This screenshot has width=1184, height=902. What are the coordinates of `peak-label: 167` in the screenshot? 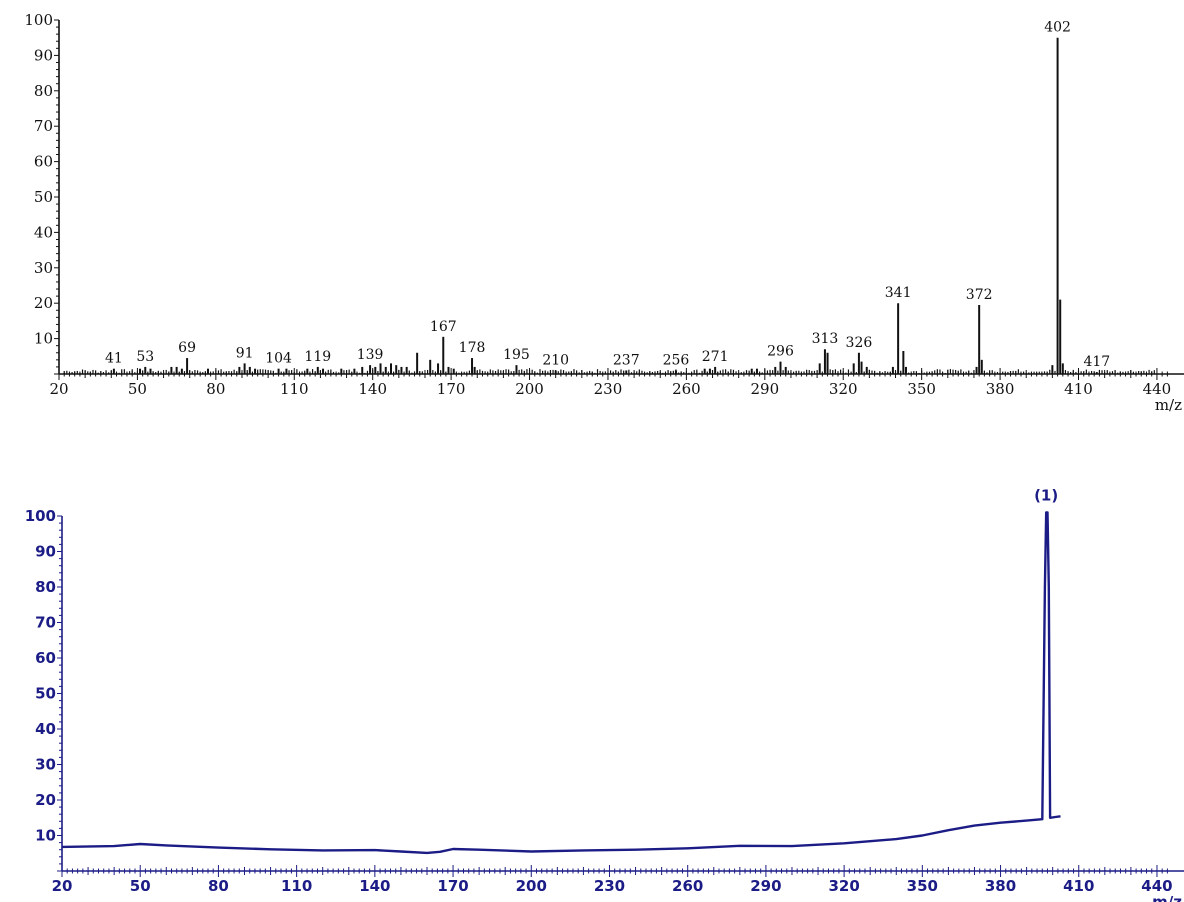 It's located at (443, 327).